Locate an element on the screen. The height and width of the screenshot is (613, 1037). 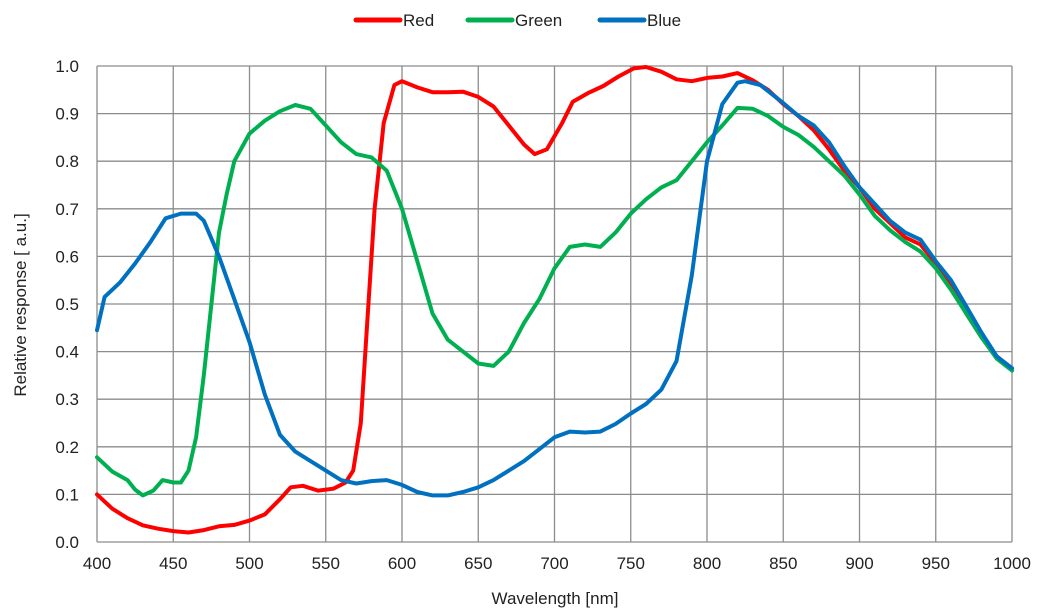
y-tick-label: 0.6 is located at coordinates (67, 256).